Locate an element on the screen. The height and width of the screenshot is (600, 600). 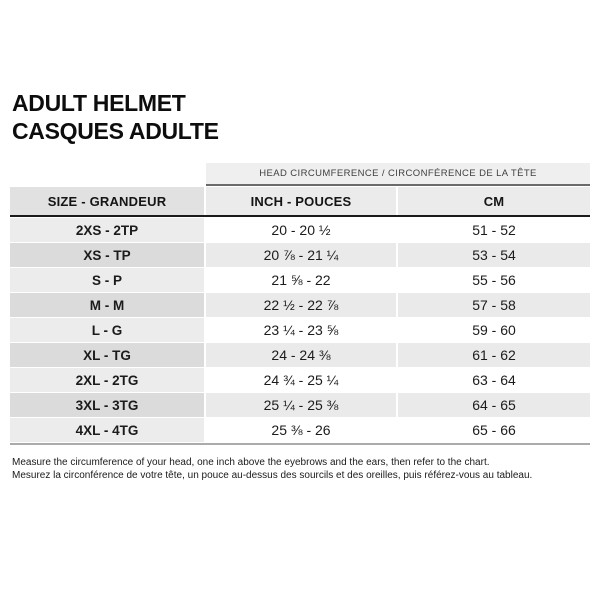
table-row: 2XL - 2TG 24 ¾ - 25 ¼ 63 - 64 is located at coordinates (300, 380).